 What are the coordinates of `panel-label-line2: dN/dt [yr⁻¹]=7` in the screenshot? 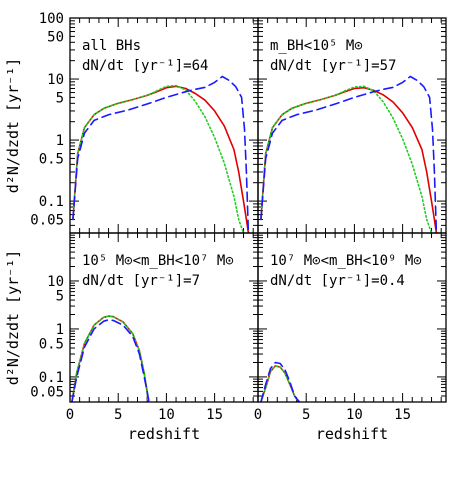 It's located at (141, 281).